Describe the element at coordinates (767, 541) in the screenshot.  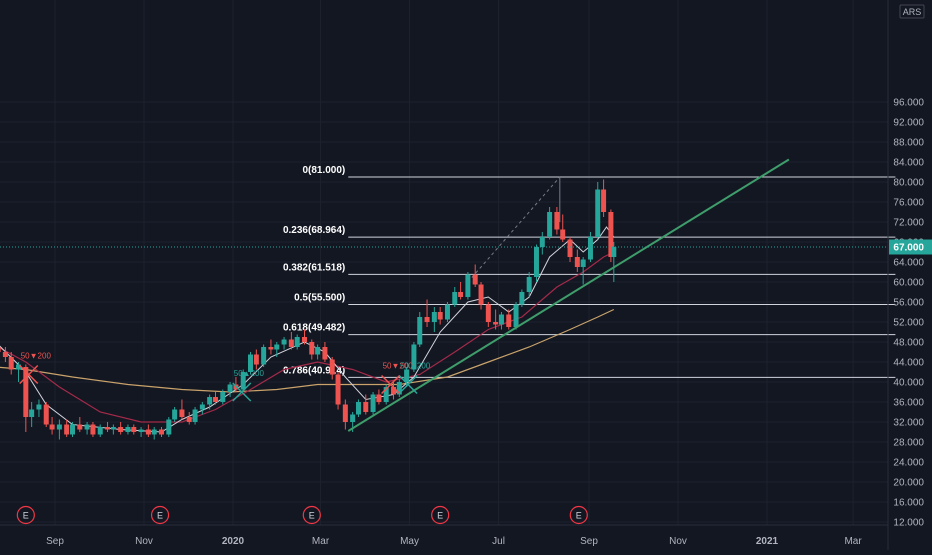
I see `time-tick-label: 2021` at that location.